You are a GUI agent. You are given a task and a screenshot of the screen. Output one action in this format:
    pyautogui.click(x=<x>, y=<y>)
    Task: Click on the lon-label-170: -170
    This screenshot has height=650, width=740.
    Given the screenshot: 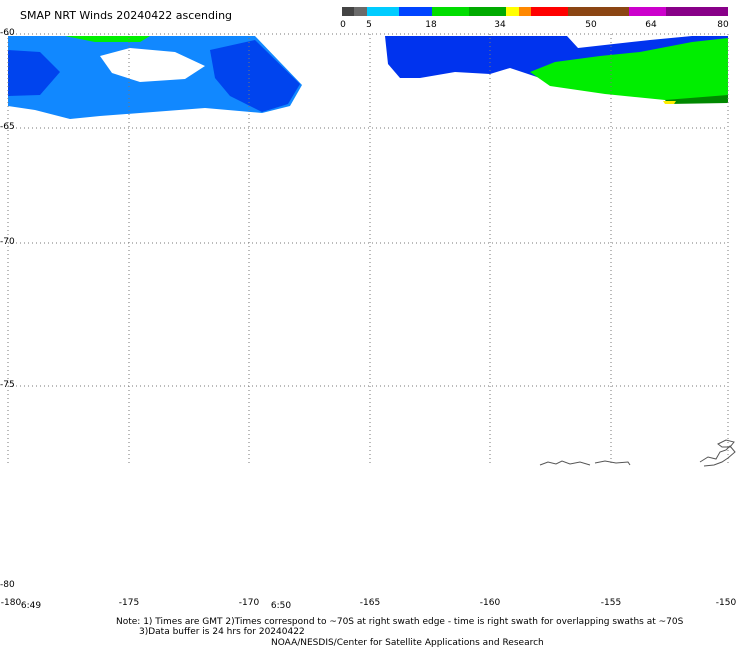 What is the action you would take?
    pyautogui.click(x=249, y=603)
    